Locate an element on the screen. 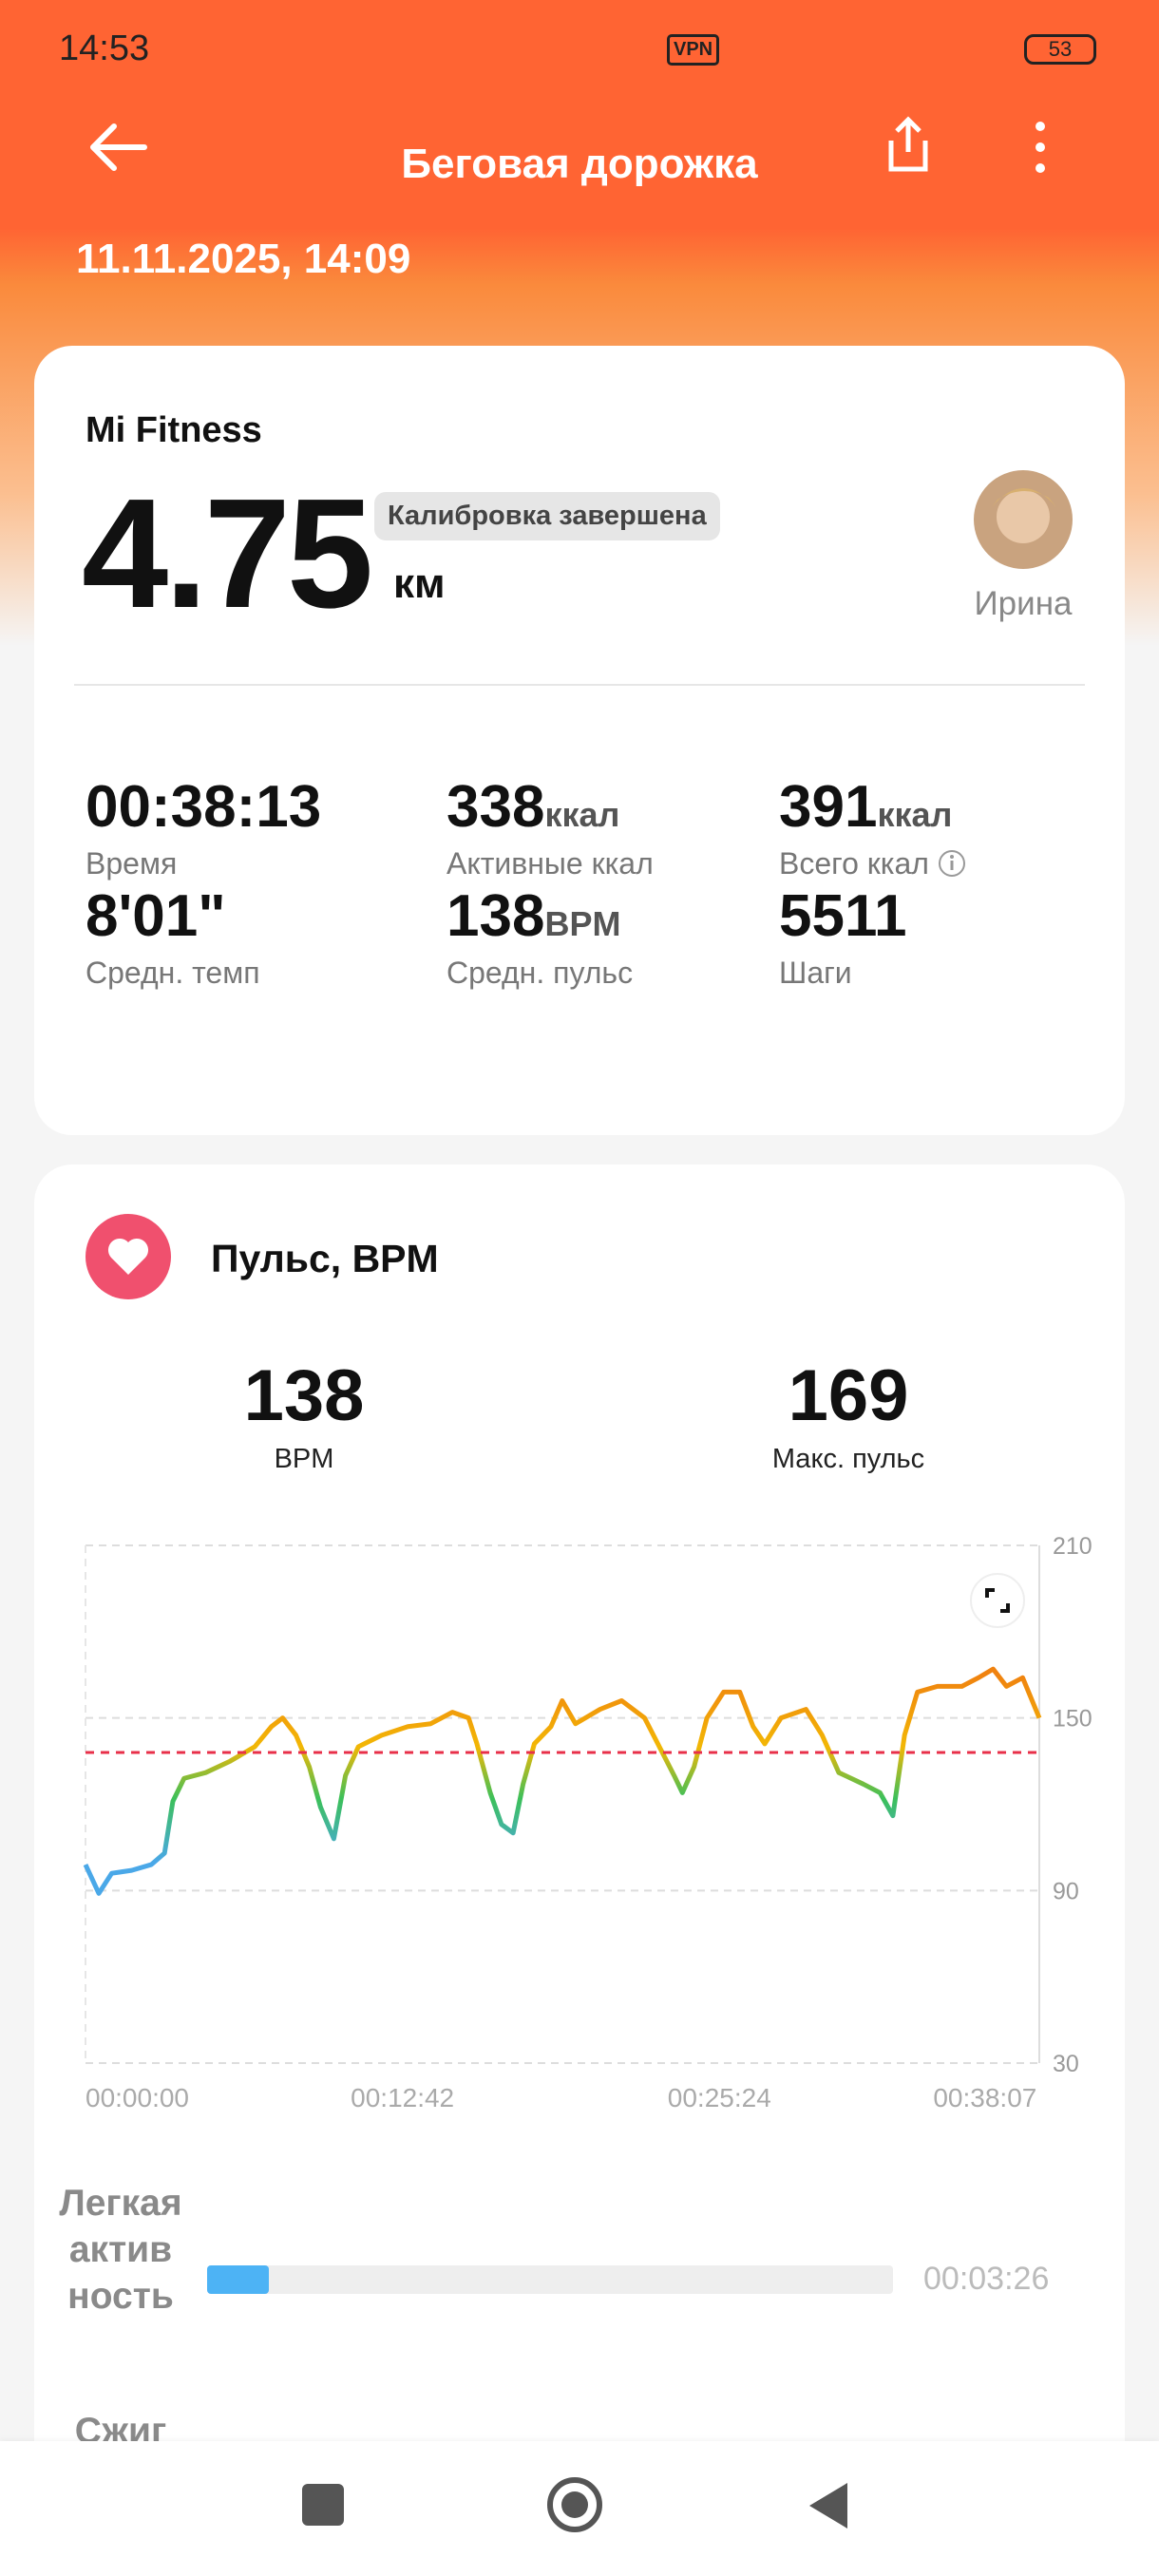 The width and height of the screenshot is (1159, 2576). stat-label: Всего ккал is located at coordinates (872, 863).